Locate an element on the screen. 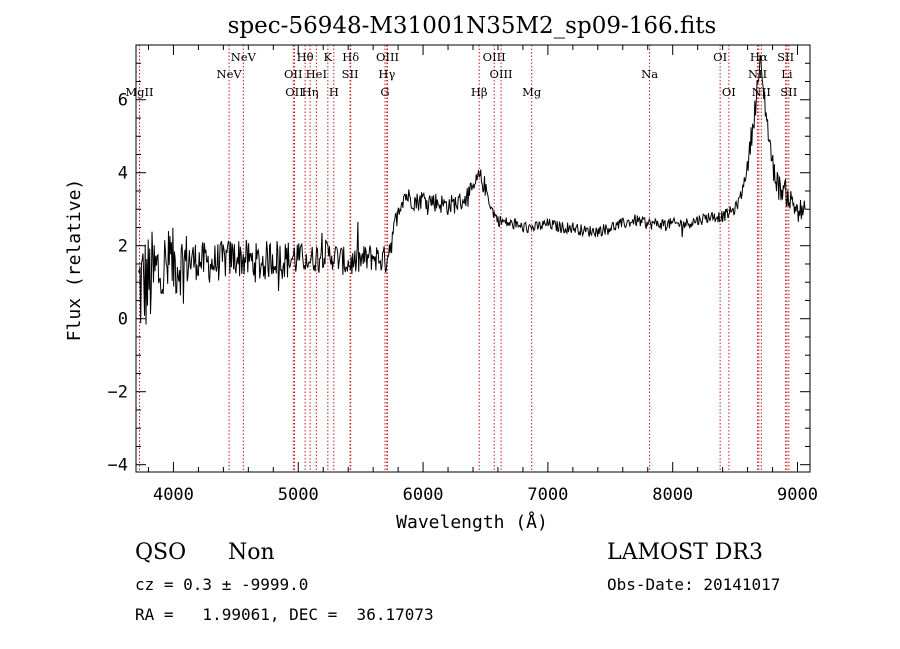 The height and width of the screenshot is (649, 900). x-axis-label: Wavelength (Å) is located at coordinates (472, 522).